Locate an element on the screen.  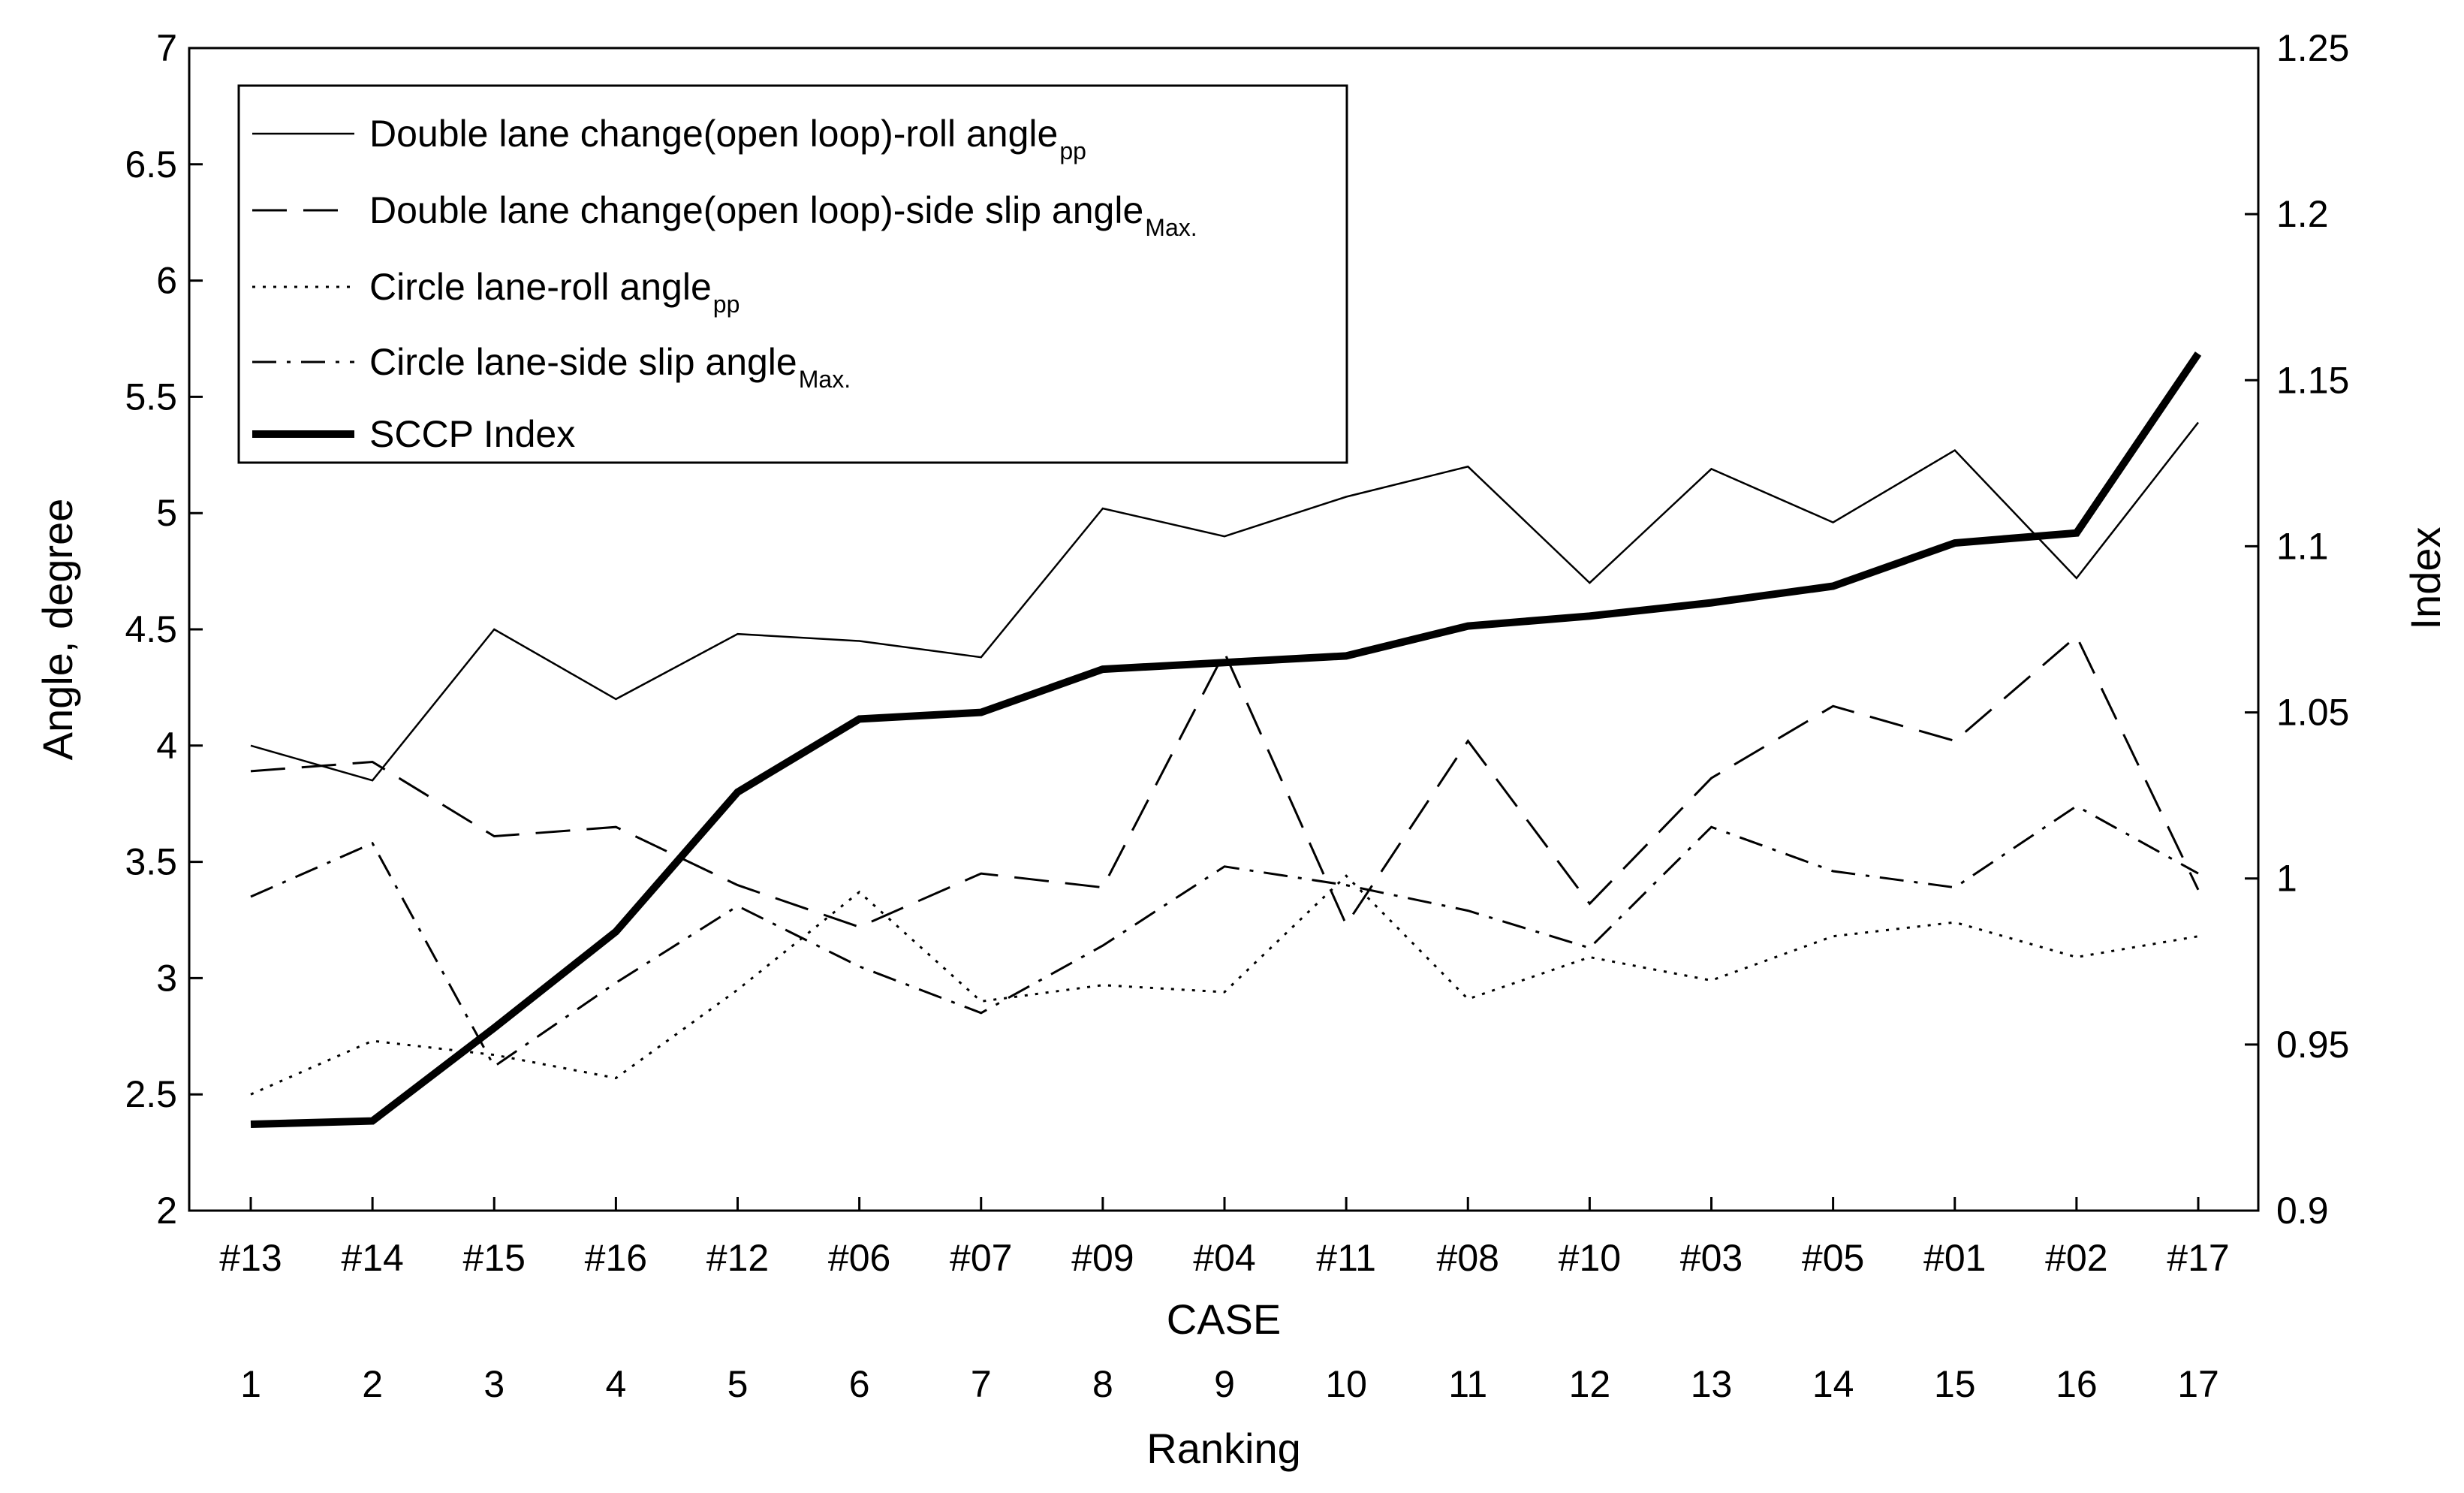
x-tick-label: #13 is located at coordinates (250, 1258).